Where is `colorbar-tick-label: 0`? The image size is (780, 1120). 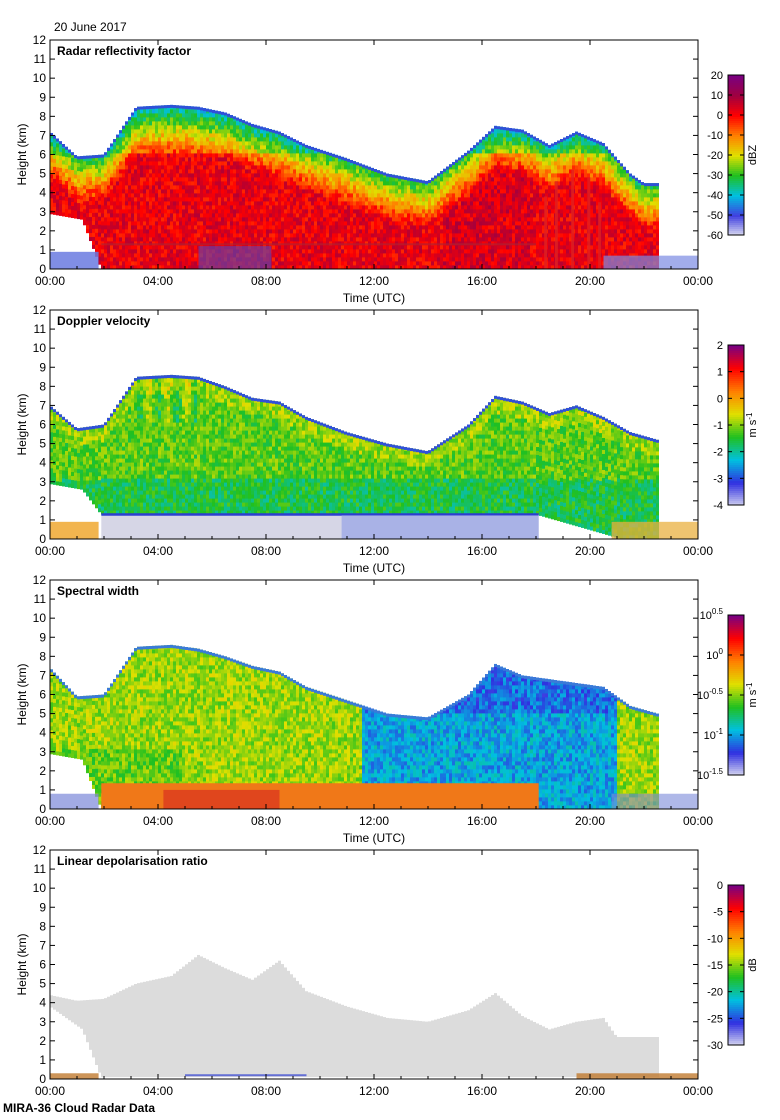
colorbar-tick-label: 0 is located at coordinates (720, 116).